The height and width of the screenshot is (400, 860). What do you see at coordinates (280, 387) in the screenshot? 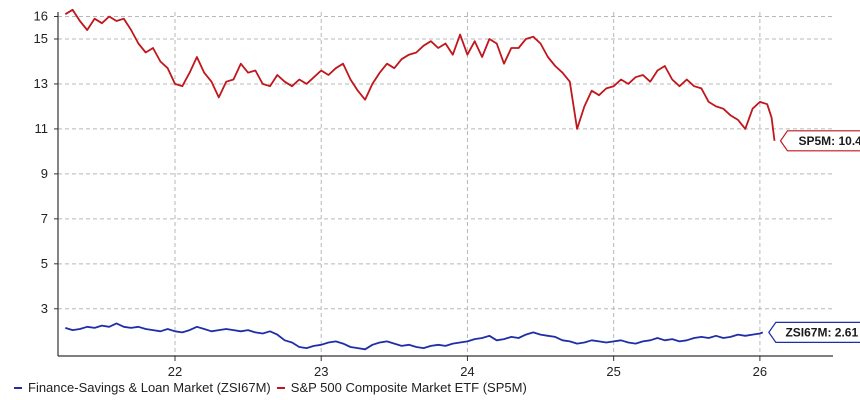
I see `legend-swatch-sp5m` at bounding box center [280, 387].